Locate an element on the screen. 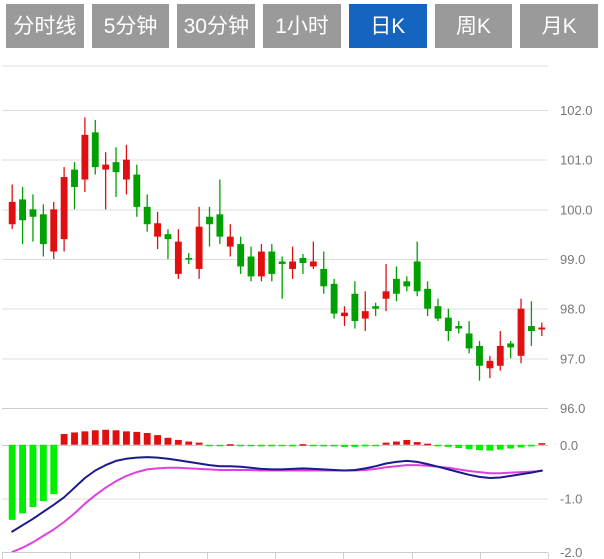 This screenshot has width=604, height=559. price-axis-label: 99.0 is located at coordinates (572, 259).